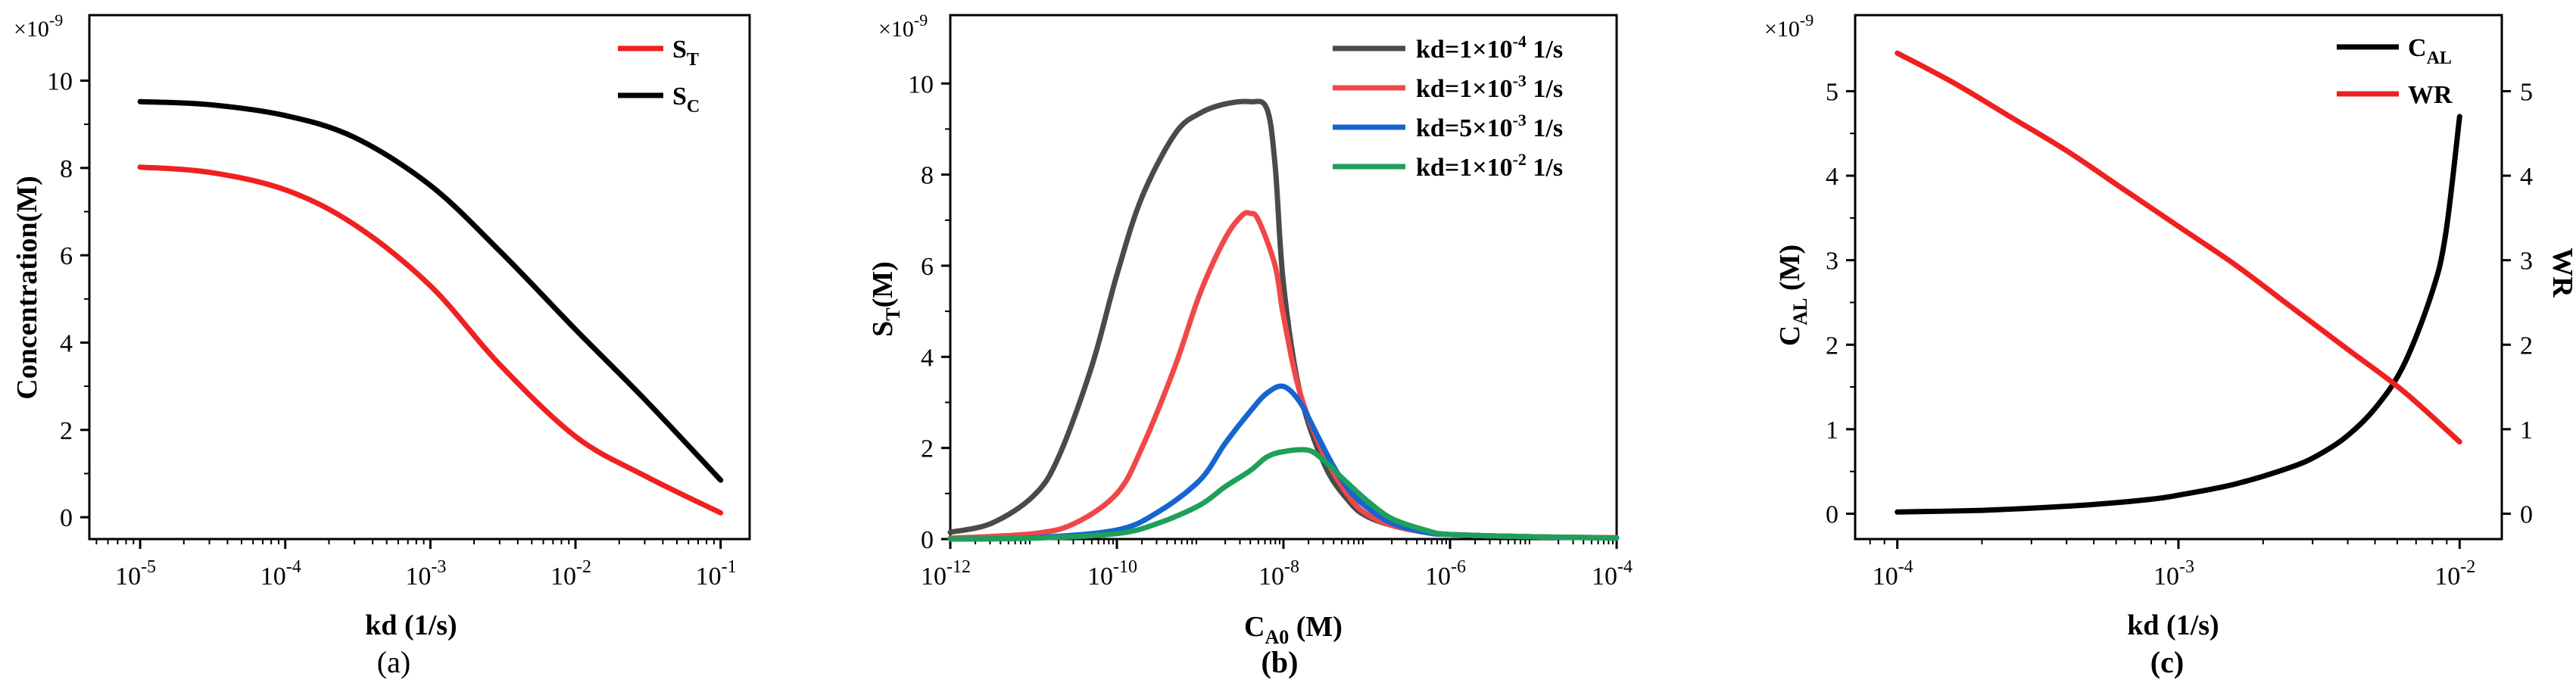 The height and width of the screenshot is (692, 2576). I want to click on y-tick-label-b: 0, so click(927, 540).